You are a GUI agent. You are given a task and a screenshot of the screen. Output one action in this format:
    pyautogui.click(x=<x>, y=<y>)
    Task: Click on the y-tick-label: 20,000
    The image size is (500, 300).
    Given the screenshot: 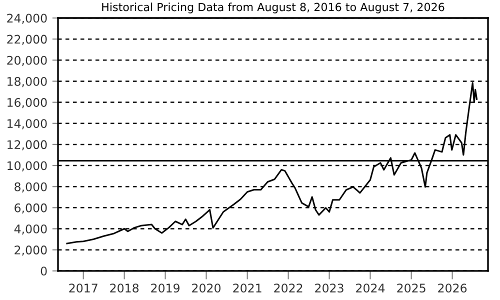 What is the action you would take?
    pyautogui.click(x=27, y=61)
    